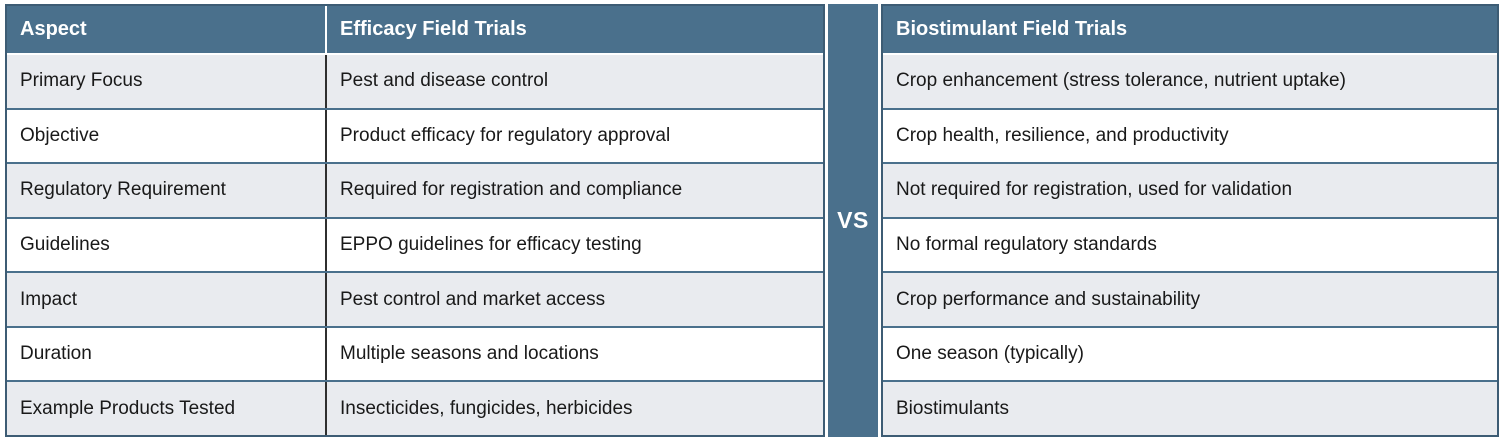 The width and height of the screenshot is (1504, 441). Describe the element at coordinates (167, 29) in the screenshot. I see `column-header-aspect: Aspect` at that location.